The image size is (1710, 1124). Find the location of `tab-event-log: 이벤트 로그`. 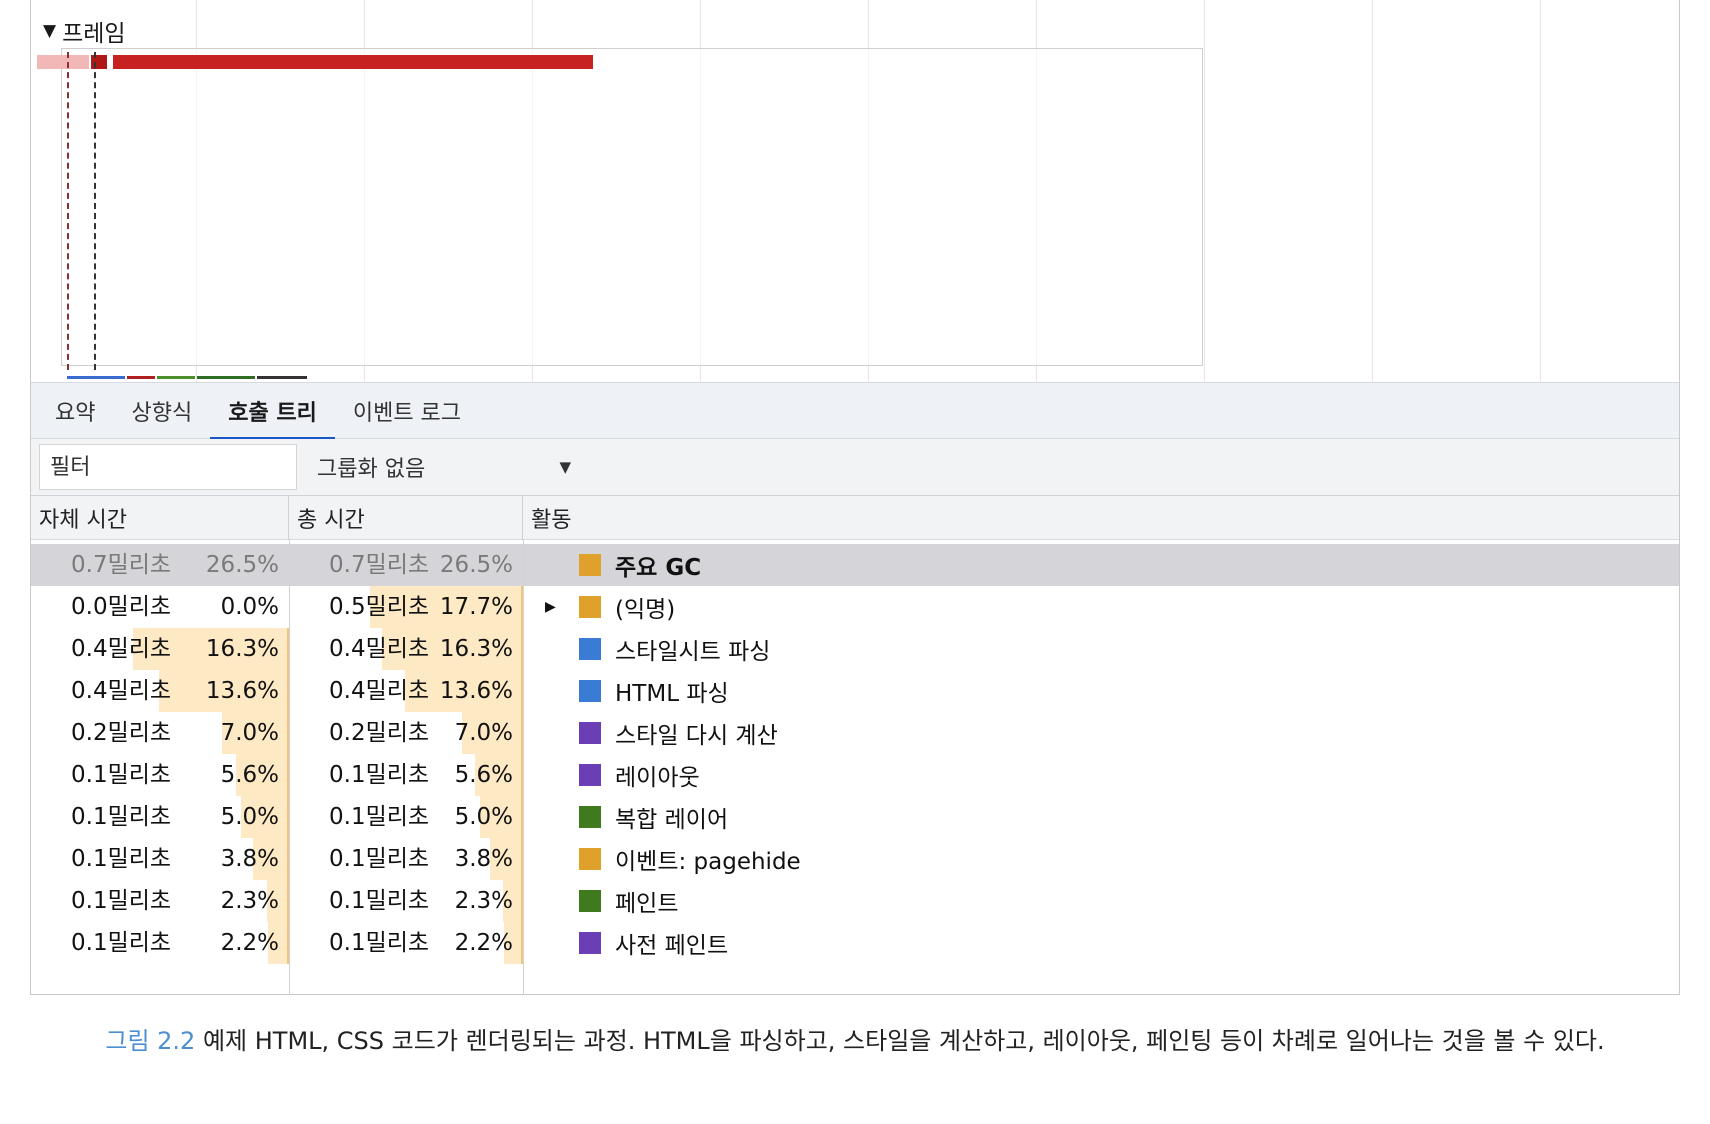

tab-event-log: 이벤트 로그 is located at coordinates (407, 413).